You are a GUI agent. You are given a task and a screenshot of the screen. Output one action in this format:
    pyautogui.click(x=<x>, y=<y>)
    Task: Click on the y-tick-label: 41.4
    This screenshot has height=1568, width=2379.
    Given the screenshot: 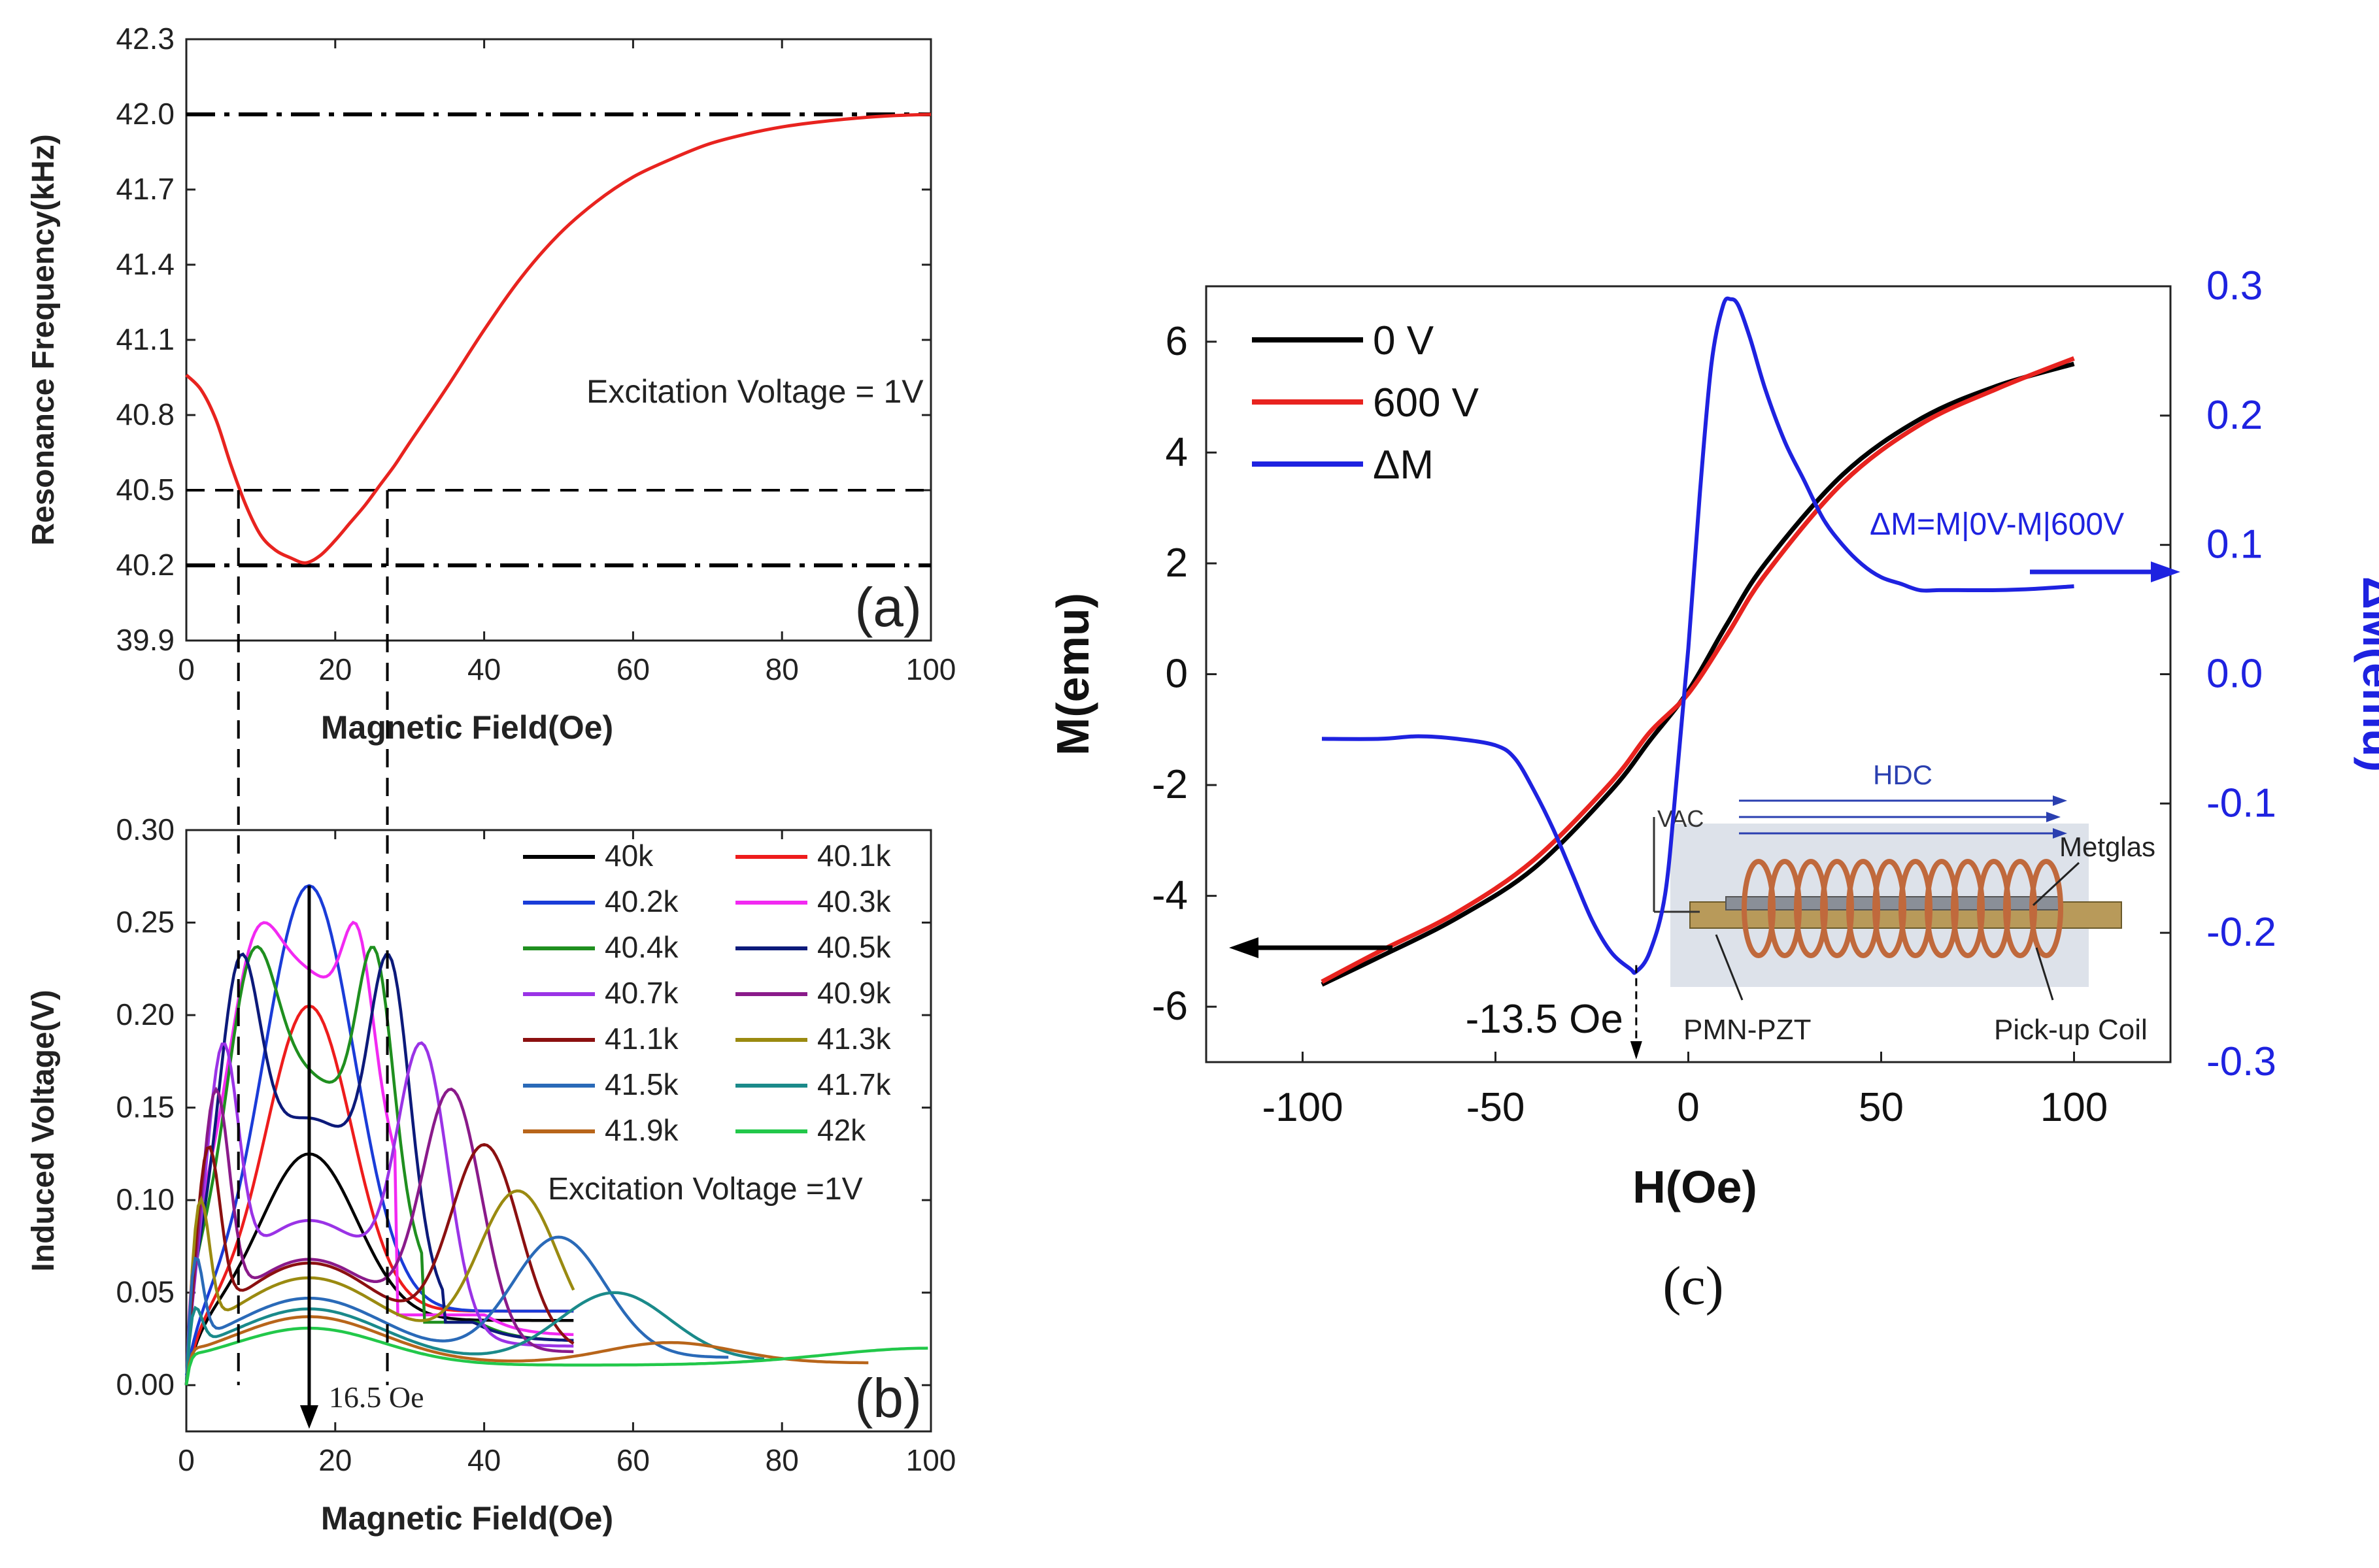 What is the action you would take?
    pyautogui.click(x=146, y=264)
    